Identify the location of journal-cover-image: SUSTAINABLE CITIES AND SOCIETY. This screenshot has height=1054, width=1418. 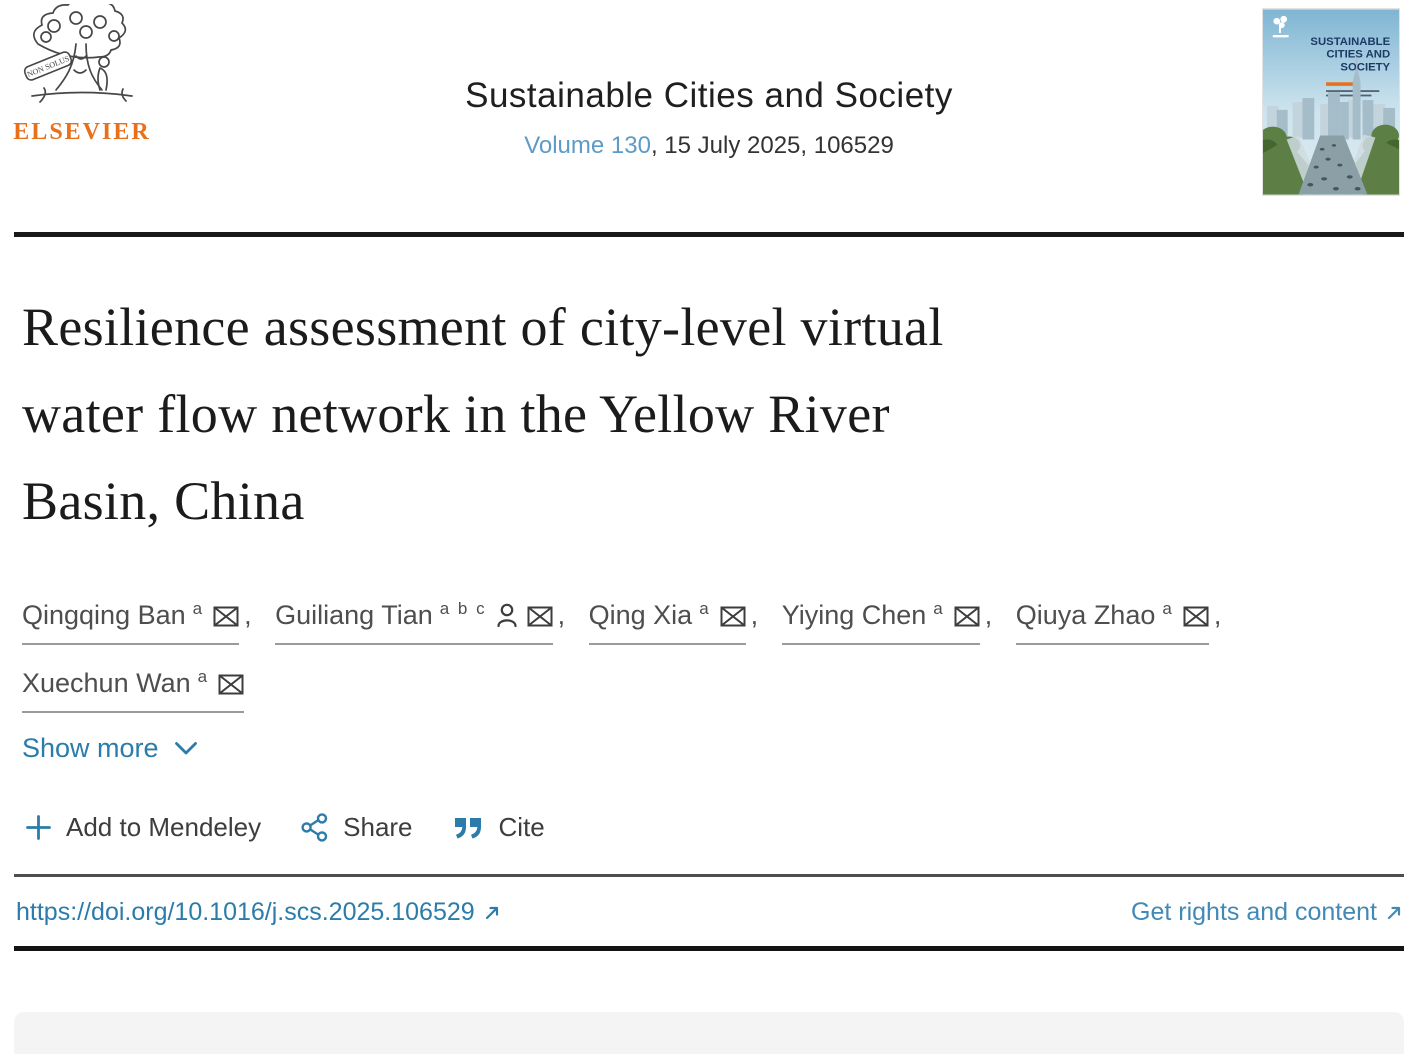
(1331, 102).